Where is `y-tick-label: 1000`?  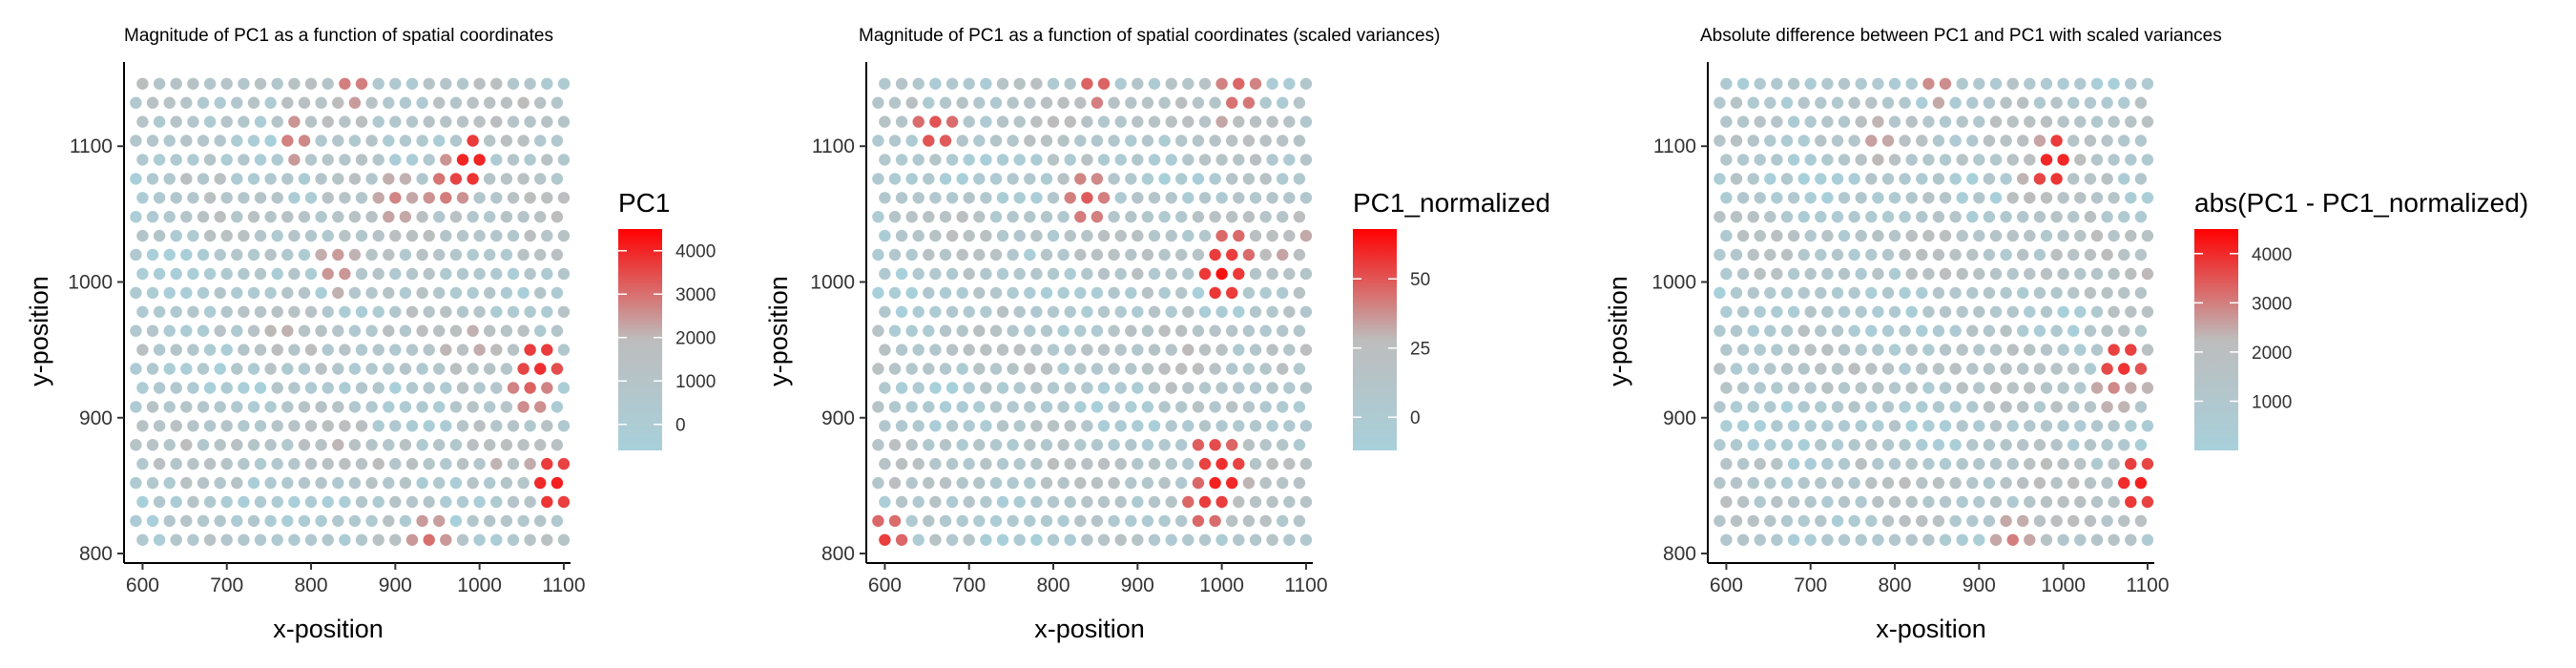 y-tick-label: 1000 is located at coordinates (1674, 282).